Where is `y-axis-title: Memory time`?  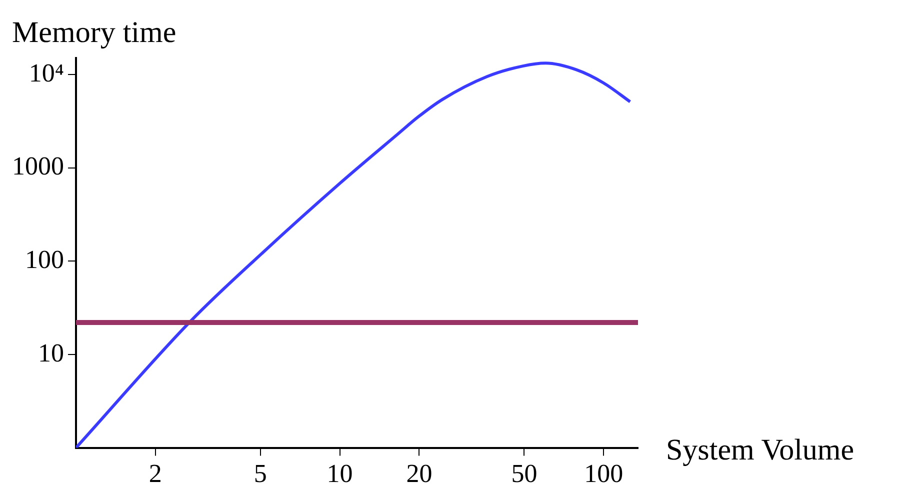
y-axis-title: Memory time is located at coordinates (94, 32).